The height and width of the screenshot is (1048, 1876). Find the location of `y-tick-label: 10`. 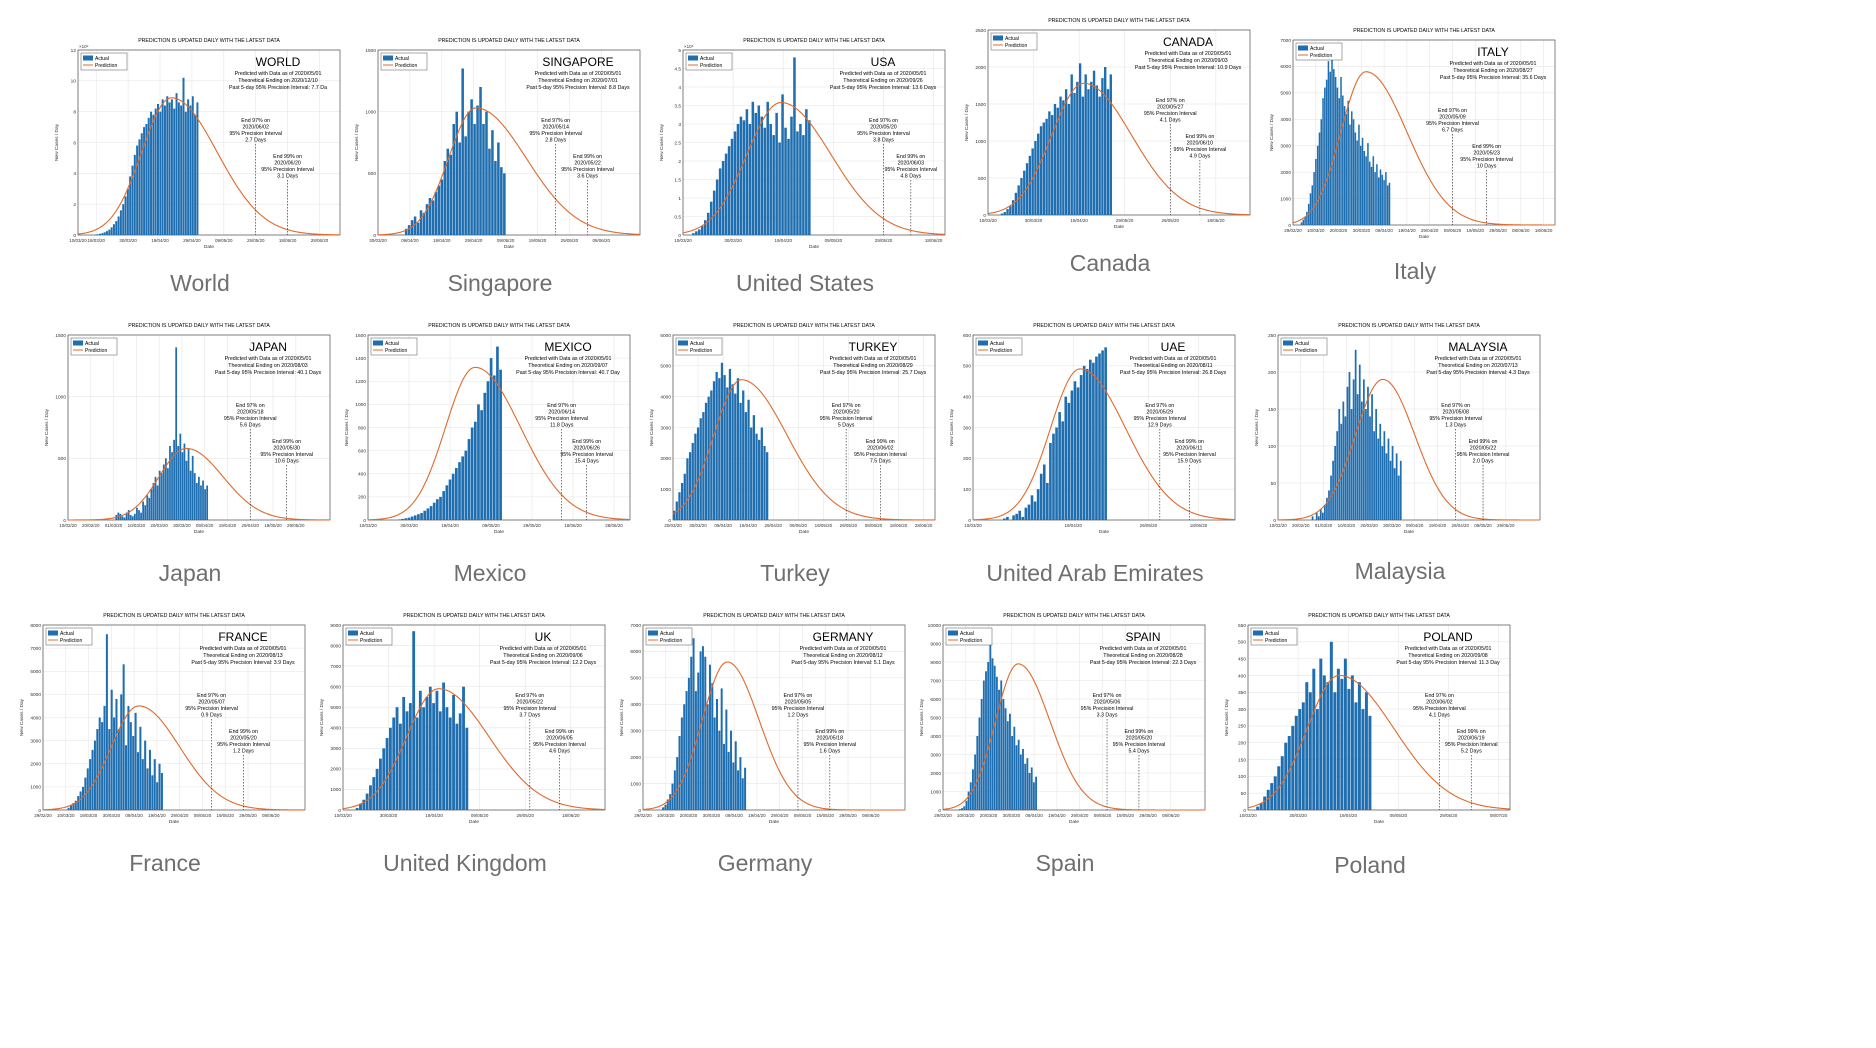

y-tick-label: 10 is located at coordinates (74, 82).